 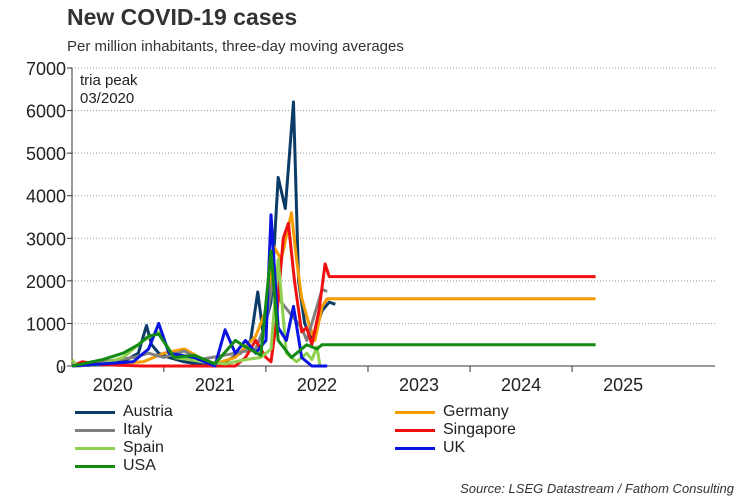 What do you see at coordinates (215, 385) in the screenshot?
I see `x-tick-label: 2021` at bounding box center [215, 385].